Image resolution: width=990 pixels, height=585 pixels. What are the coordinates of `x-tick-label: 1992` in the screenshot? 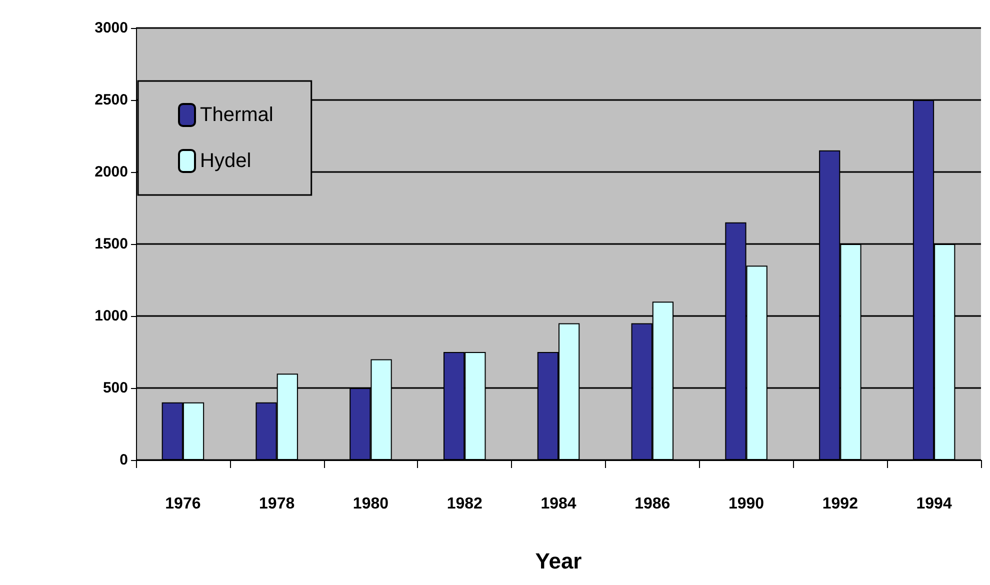 It's located at (840, 504).